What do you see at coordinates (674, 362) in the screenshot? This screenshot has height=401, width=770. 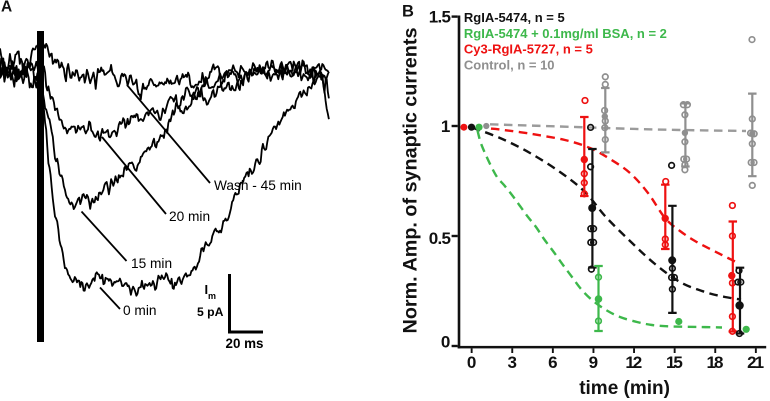 I see `svg-text: 15` at bounding box center [674, 362].